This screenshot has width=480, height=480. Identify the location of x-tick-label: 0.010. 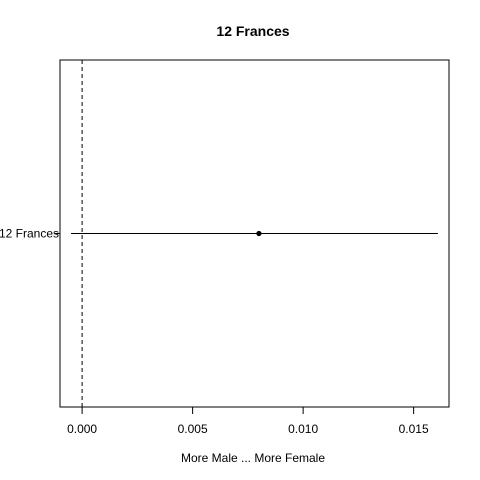
(303, 429).